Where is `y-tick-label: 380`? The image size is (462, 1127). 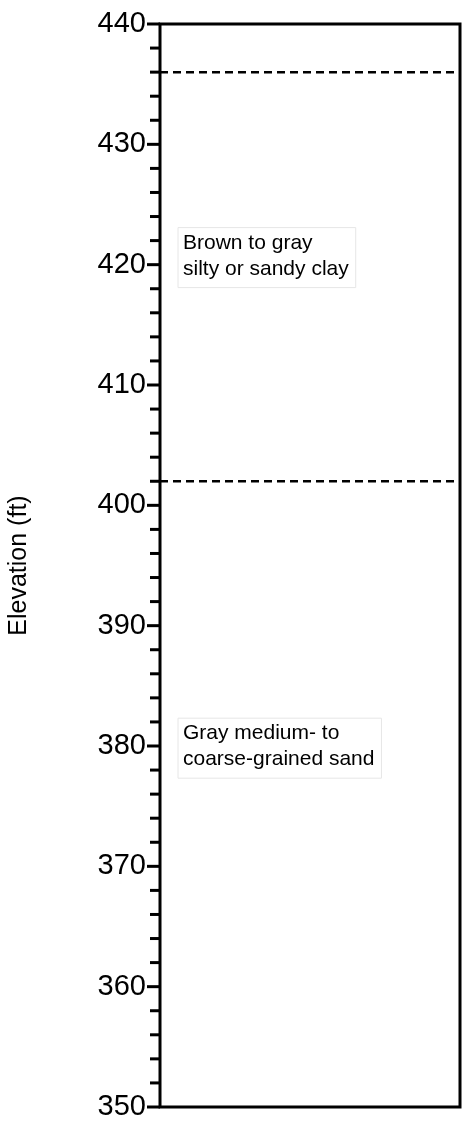
y-tick-label: 380 is located at coordinates (121, 744).